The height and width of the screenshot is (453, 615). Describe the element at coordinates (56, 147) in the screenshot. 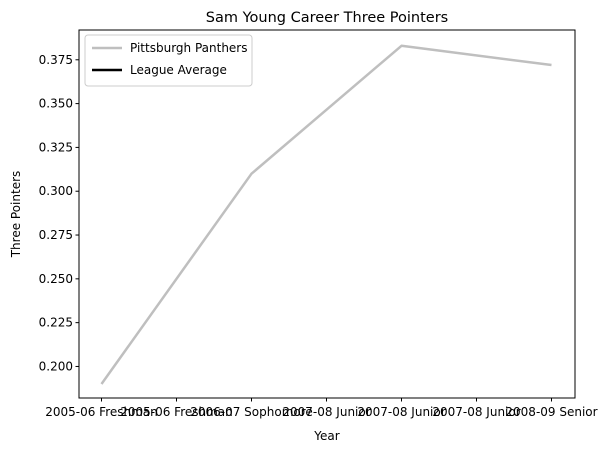

I see `y-tick-label: 0.325` at that location.